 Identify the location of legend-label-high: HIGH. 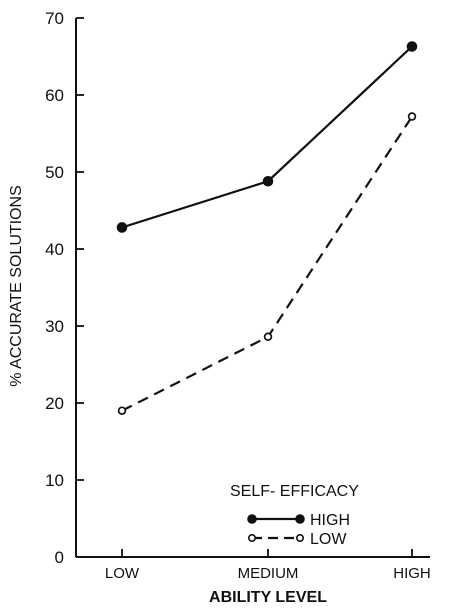
(330, 520).